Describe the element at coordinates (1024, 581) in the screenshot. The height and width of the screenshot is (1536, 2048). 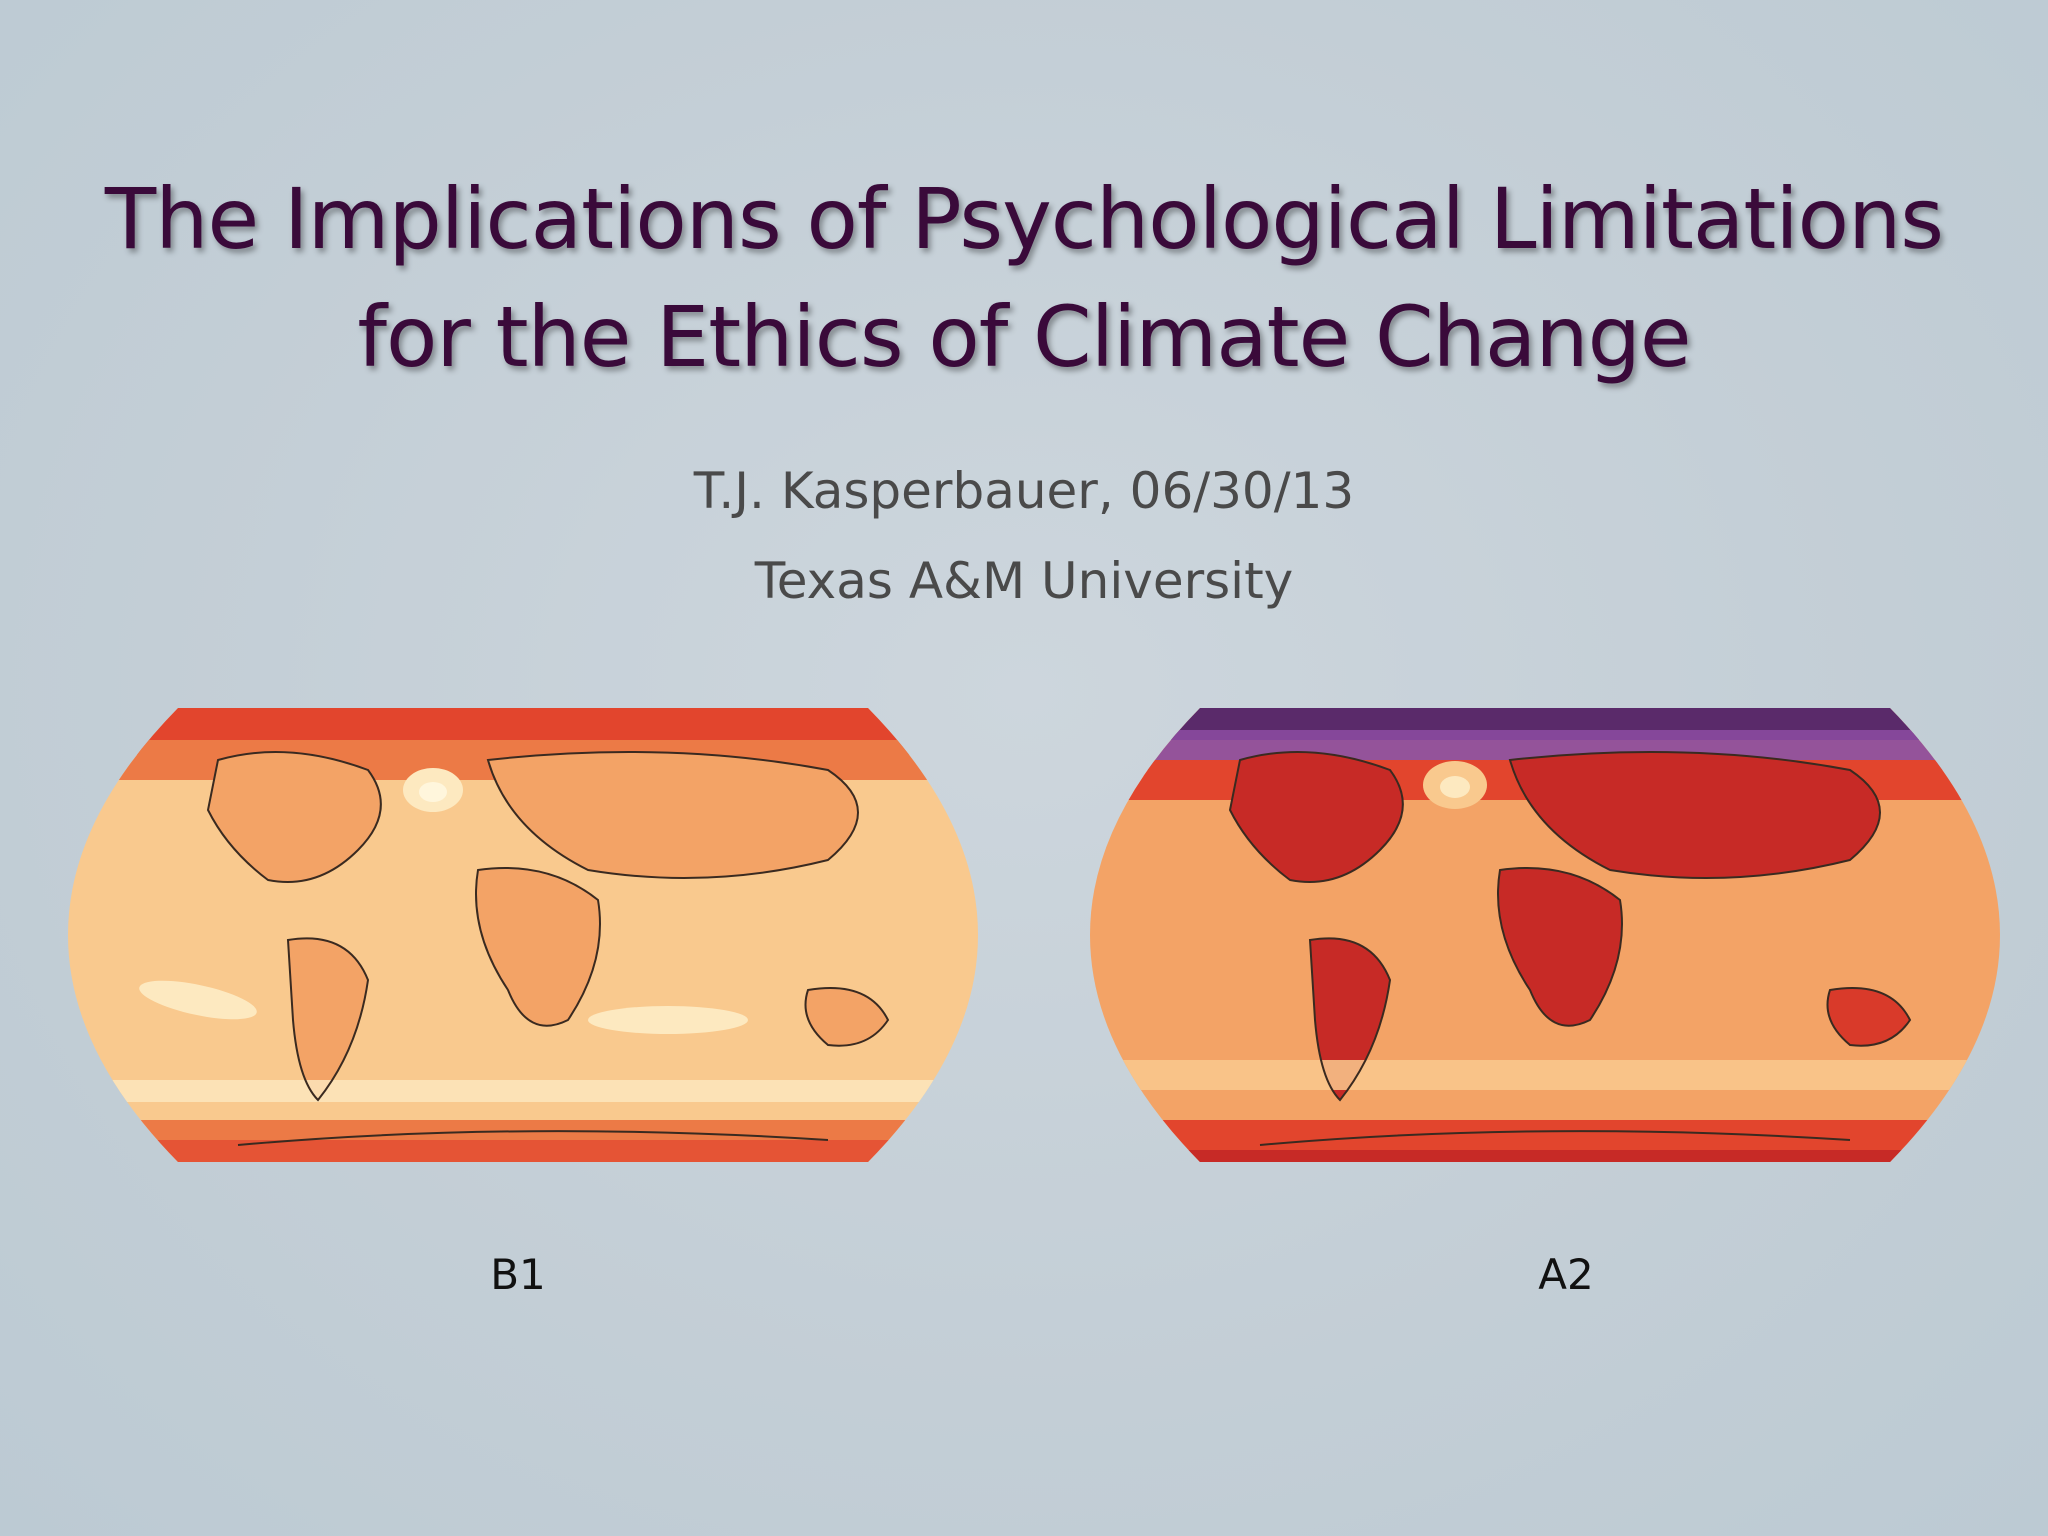
I see `institution-line: Texas A&M University` at that location.